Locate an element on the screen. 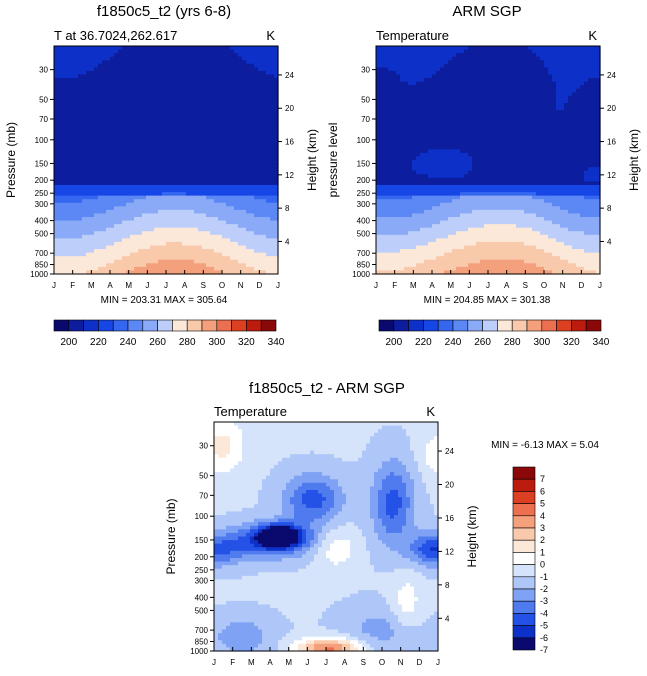  x-tick-label: J is located at coordinates (147, 285).